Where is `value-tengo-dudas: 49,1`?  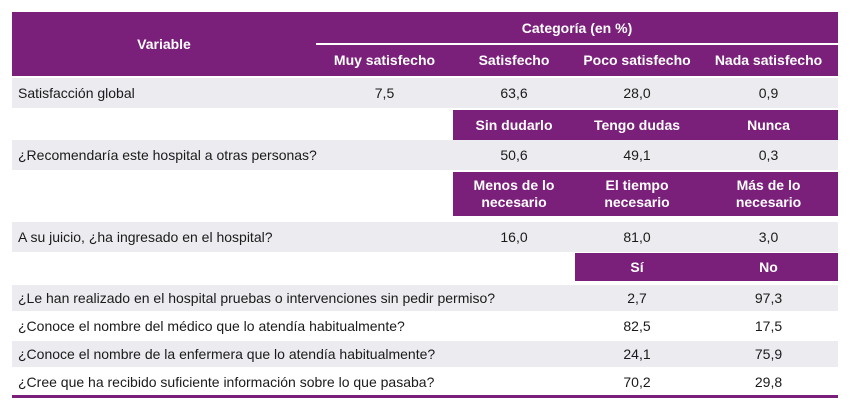
value-tengo-dudas: 49,1 is located at coordinates (637, 155).